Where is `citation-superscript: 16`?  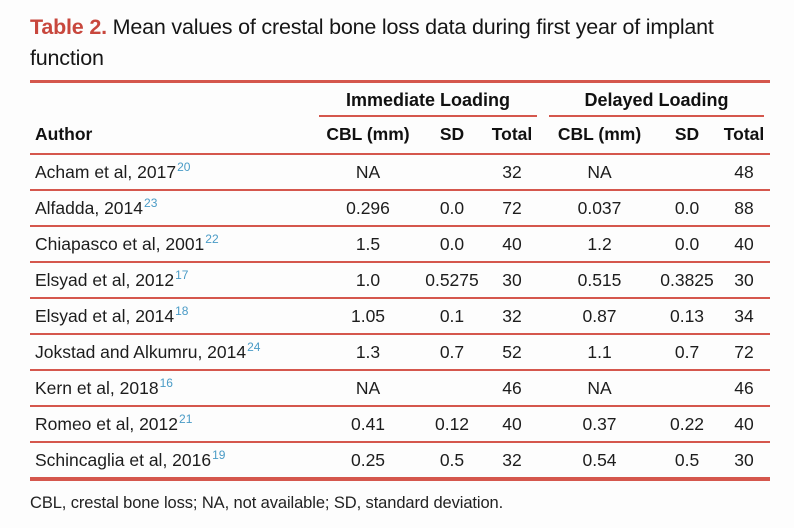
citation-superscript: 16 is located at coordinates (166, 382).